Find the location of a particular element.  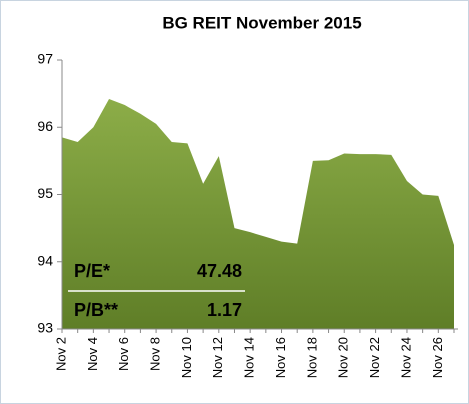

x-tick-label: Nov 10 is located at coordinates (186, 357).